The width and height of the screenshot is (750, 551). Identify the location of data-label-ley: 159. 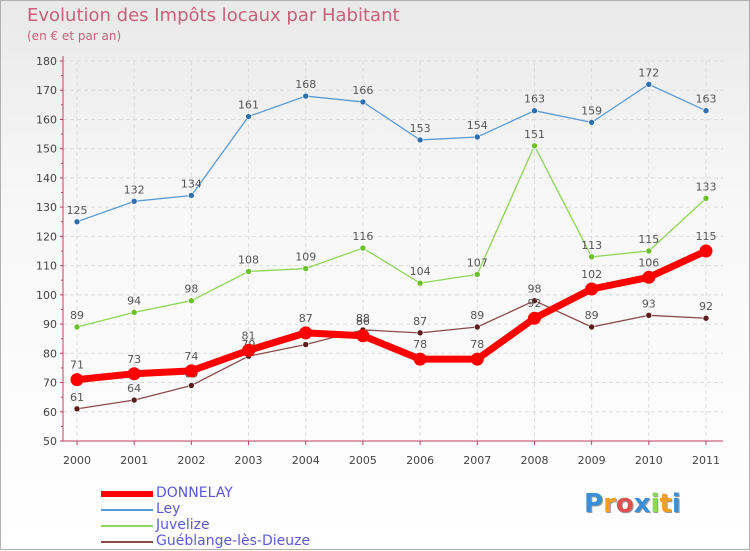
(591, 110).